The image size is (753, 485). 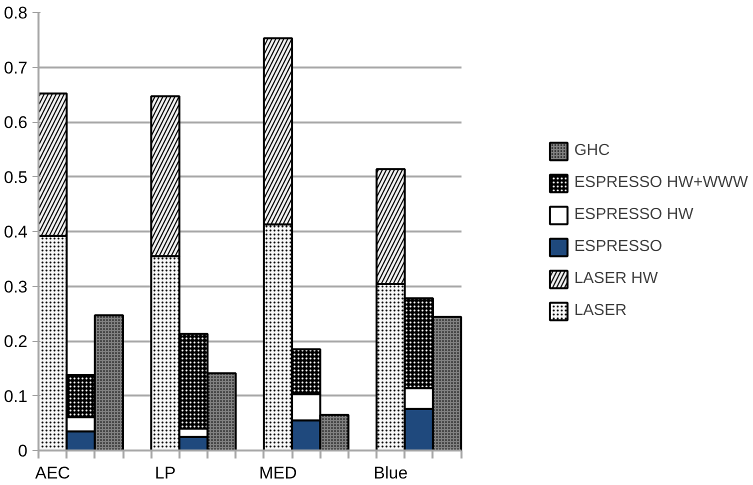 What do you see at coordinates (16, 232) in the screenshot?
I see `y-tick-label: 0.4` at bounding box center [16, 232].